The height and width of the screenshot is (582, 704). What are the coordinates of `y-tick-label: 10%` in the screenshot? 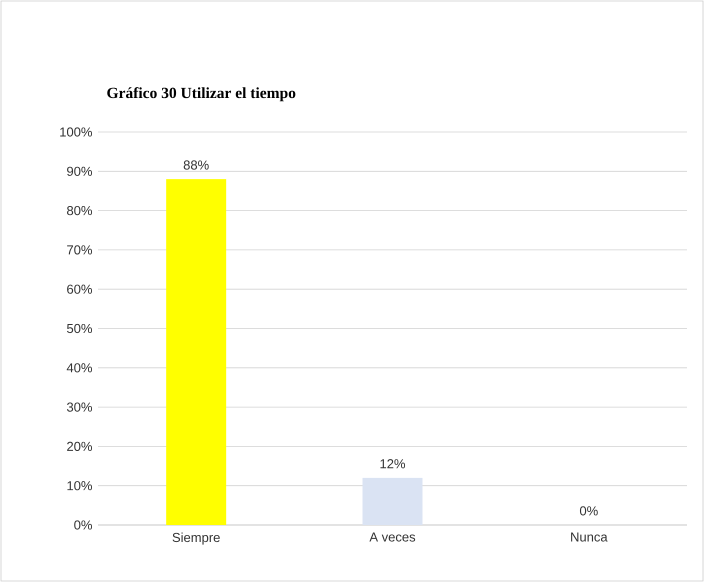 It's located at (79, 485).